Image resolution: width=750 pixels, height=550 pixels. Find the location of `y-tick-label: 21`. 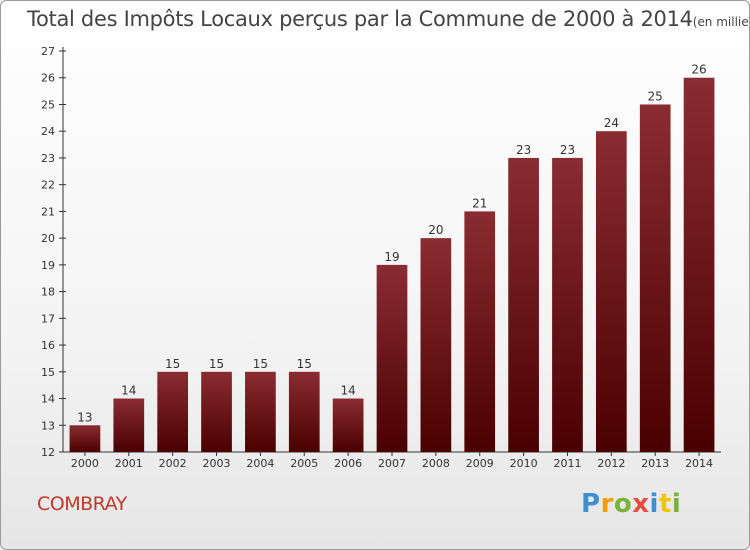

y-tick-label: 21 is located at coordinates (48, 211).